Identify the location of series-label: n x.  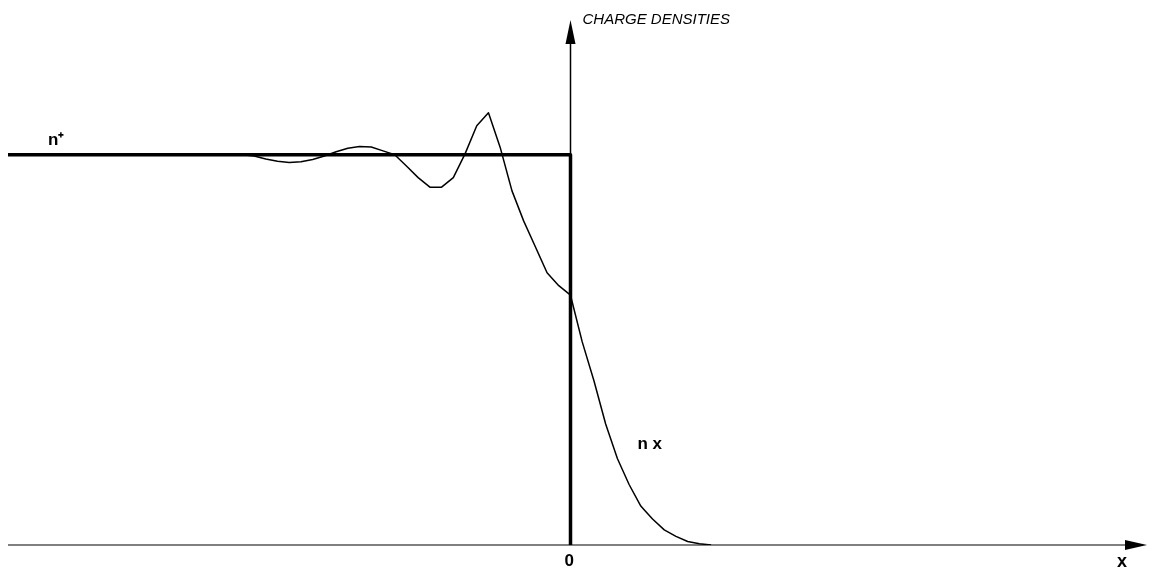
(650, 443).